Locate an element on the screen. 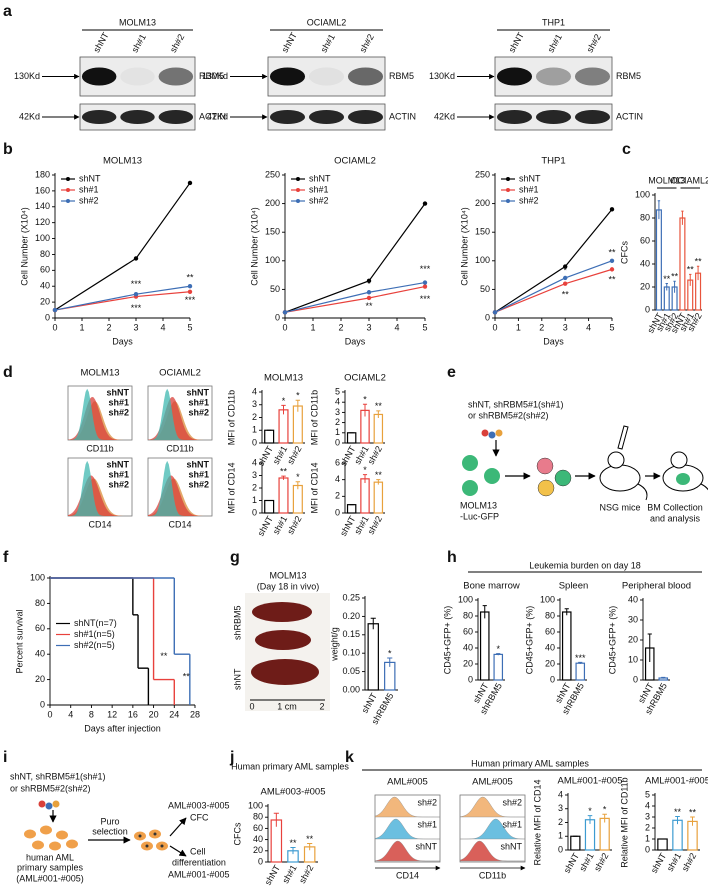 This screenshot has height=888, width=708. legend-label: sh#2(n=5) is located at coordinates (94, 645).